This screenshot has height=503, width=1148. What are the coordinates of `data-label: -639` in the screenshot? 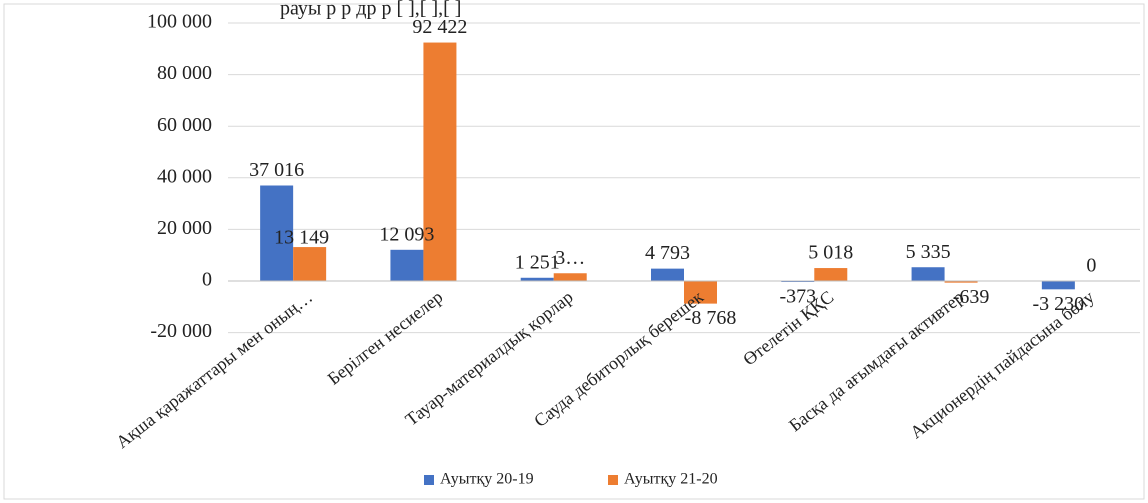 It's located at (971, 297).